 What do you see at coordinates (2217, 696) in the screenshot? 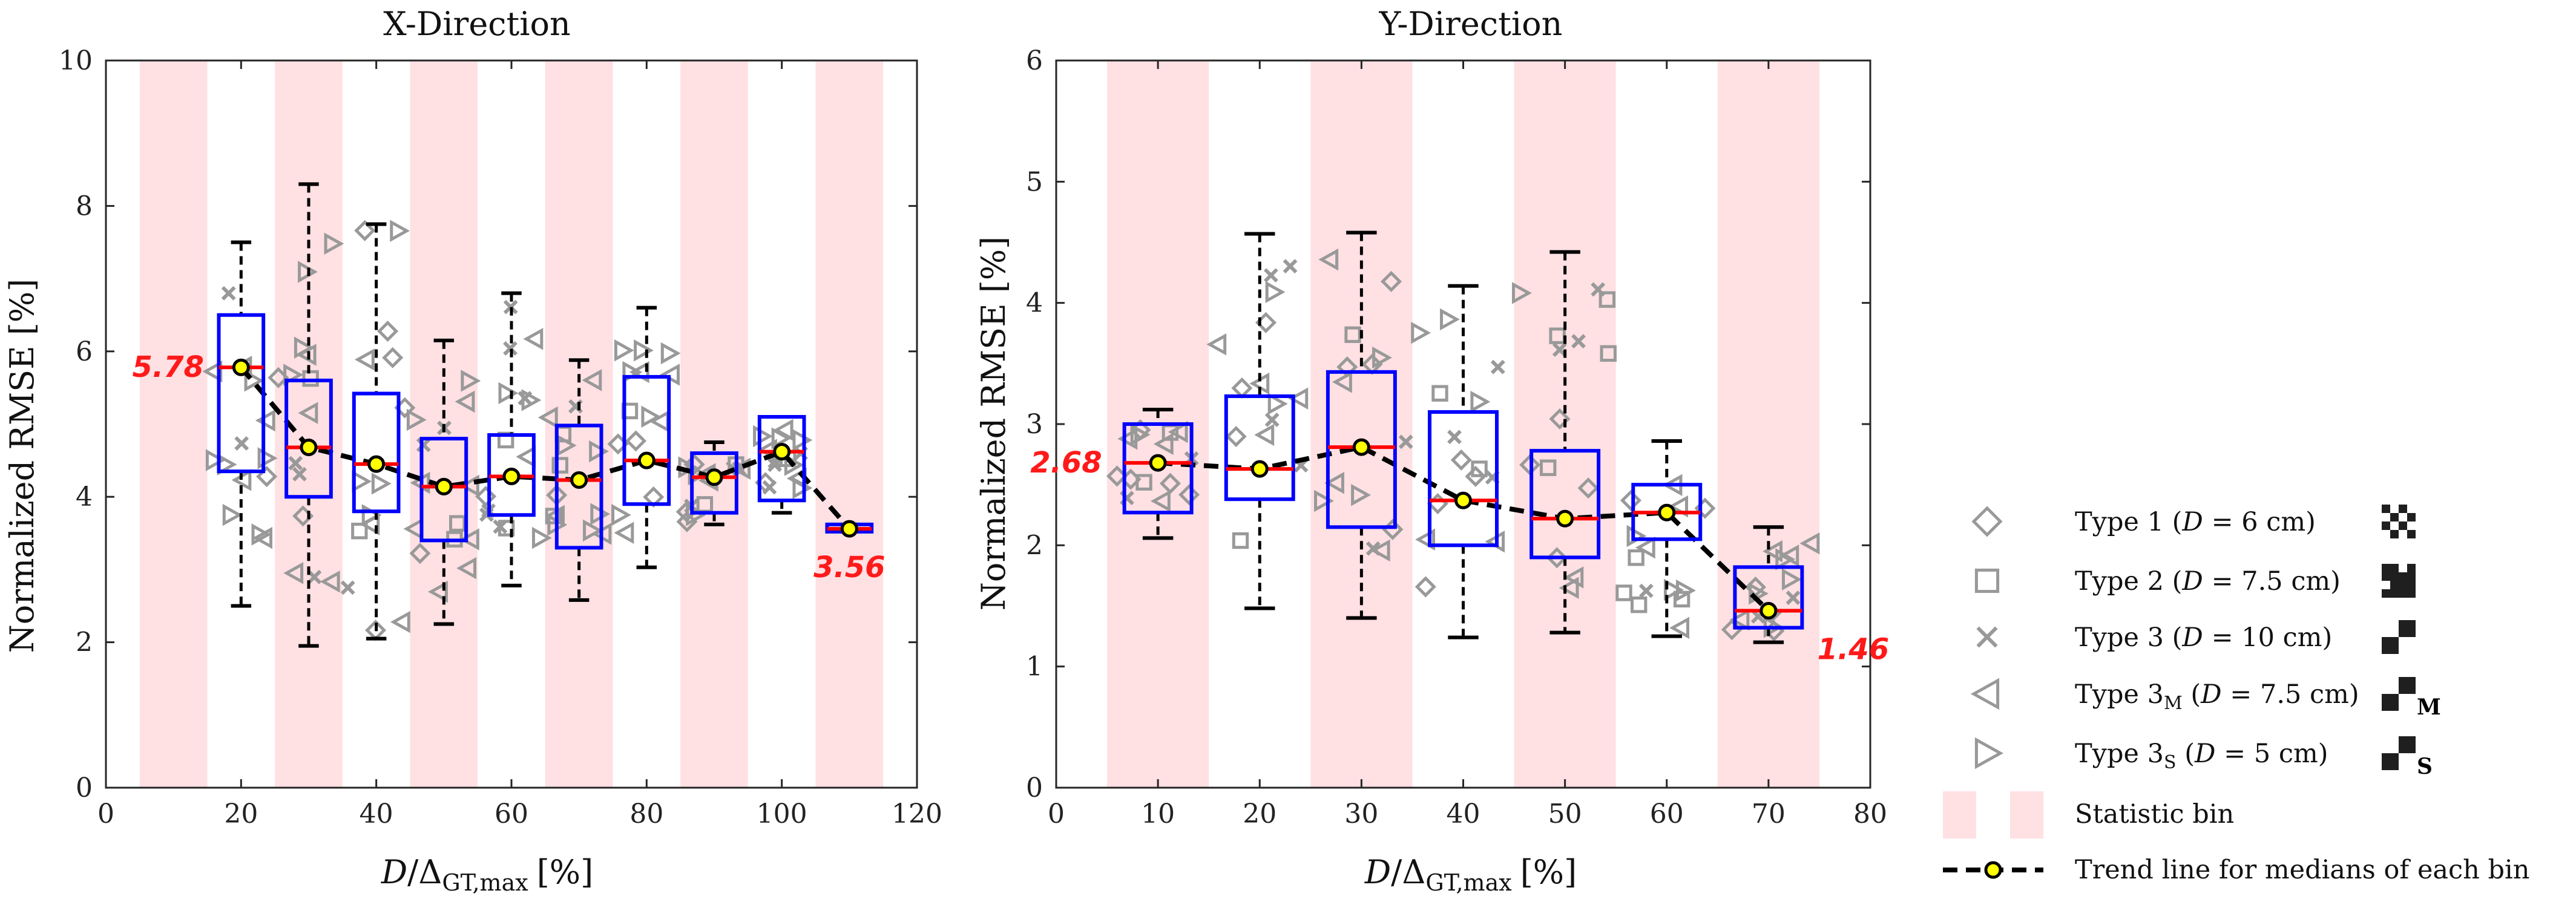
I see `legend-type-label: Type 3M (D = 7.5 cm)` at bounding box center [2217, 696].